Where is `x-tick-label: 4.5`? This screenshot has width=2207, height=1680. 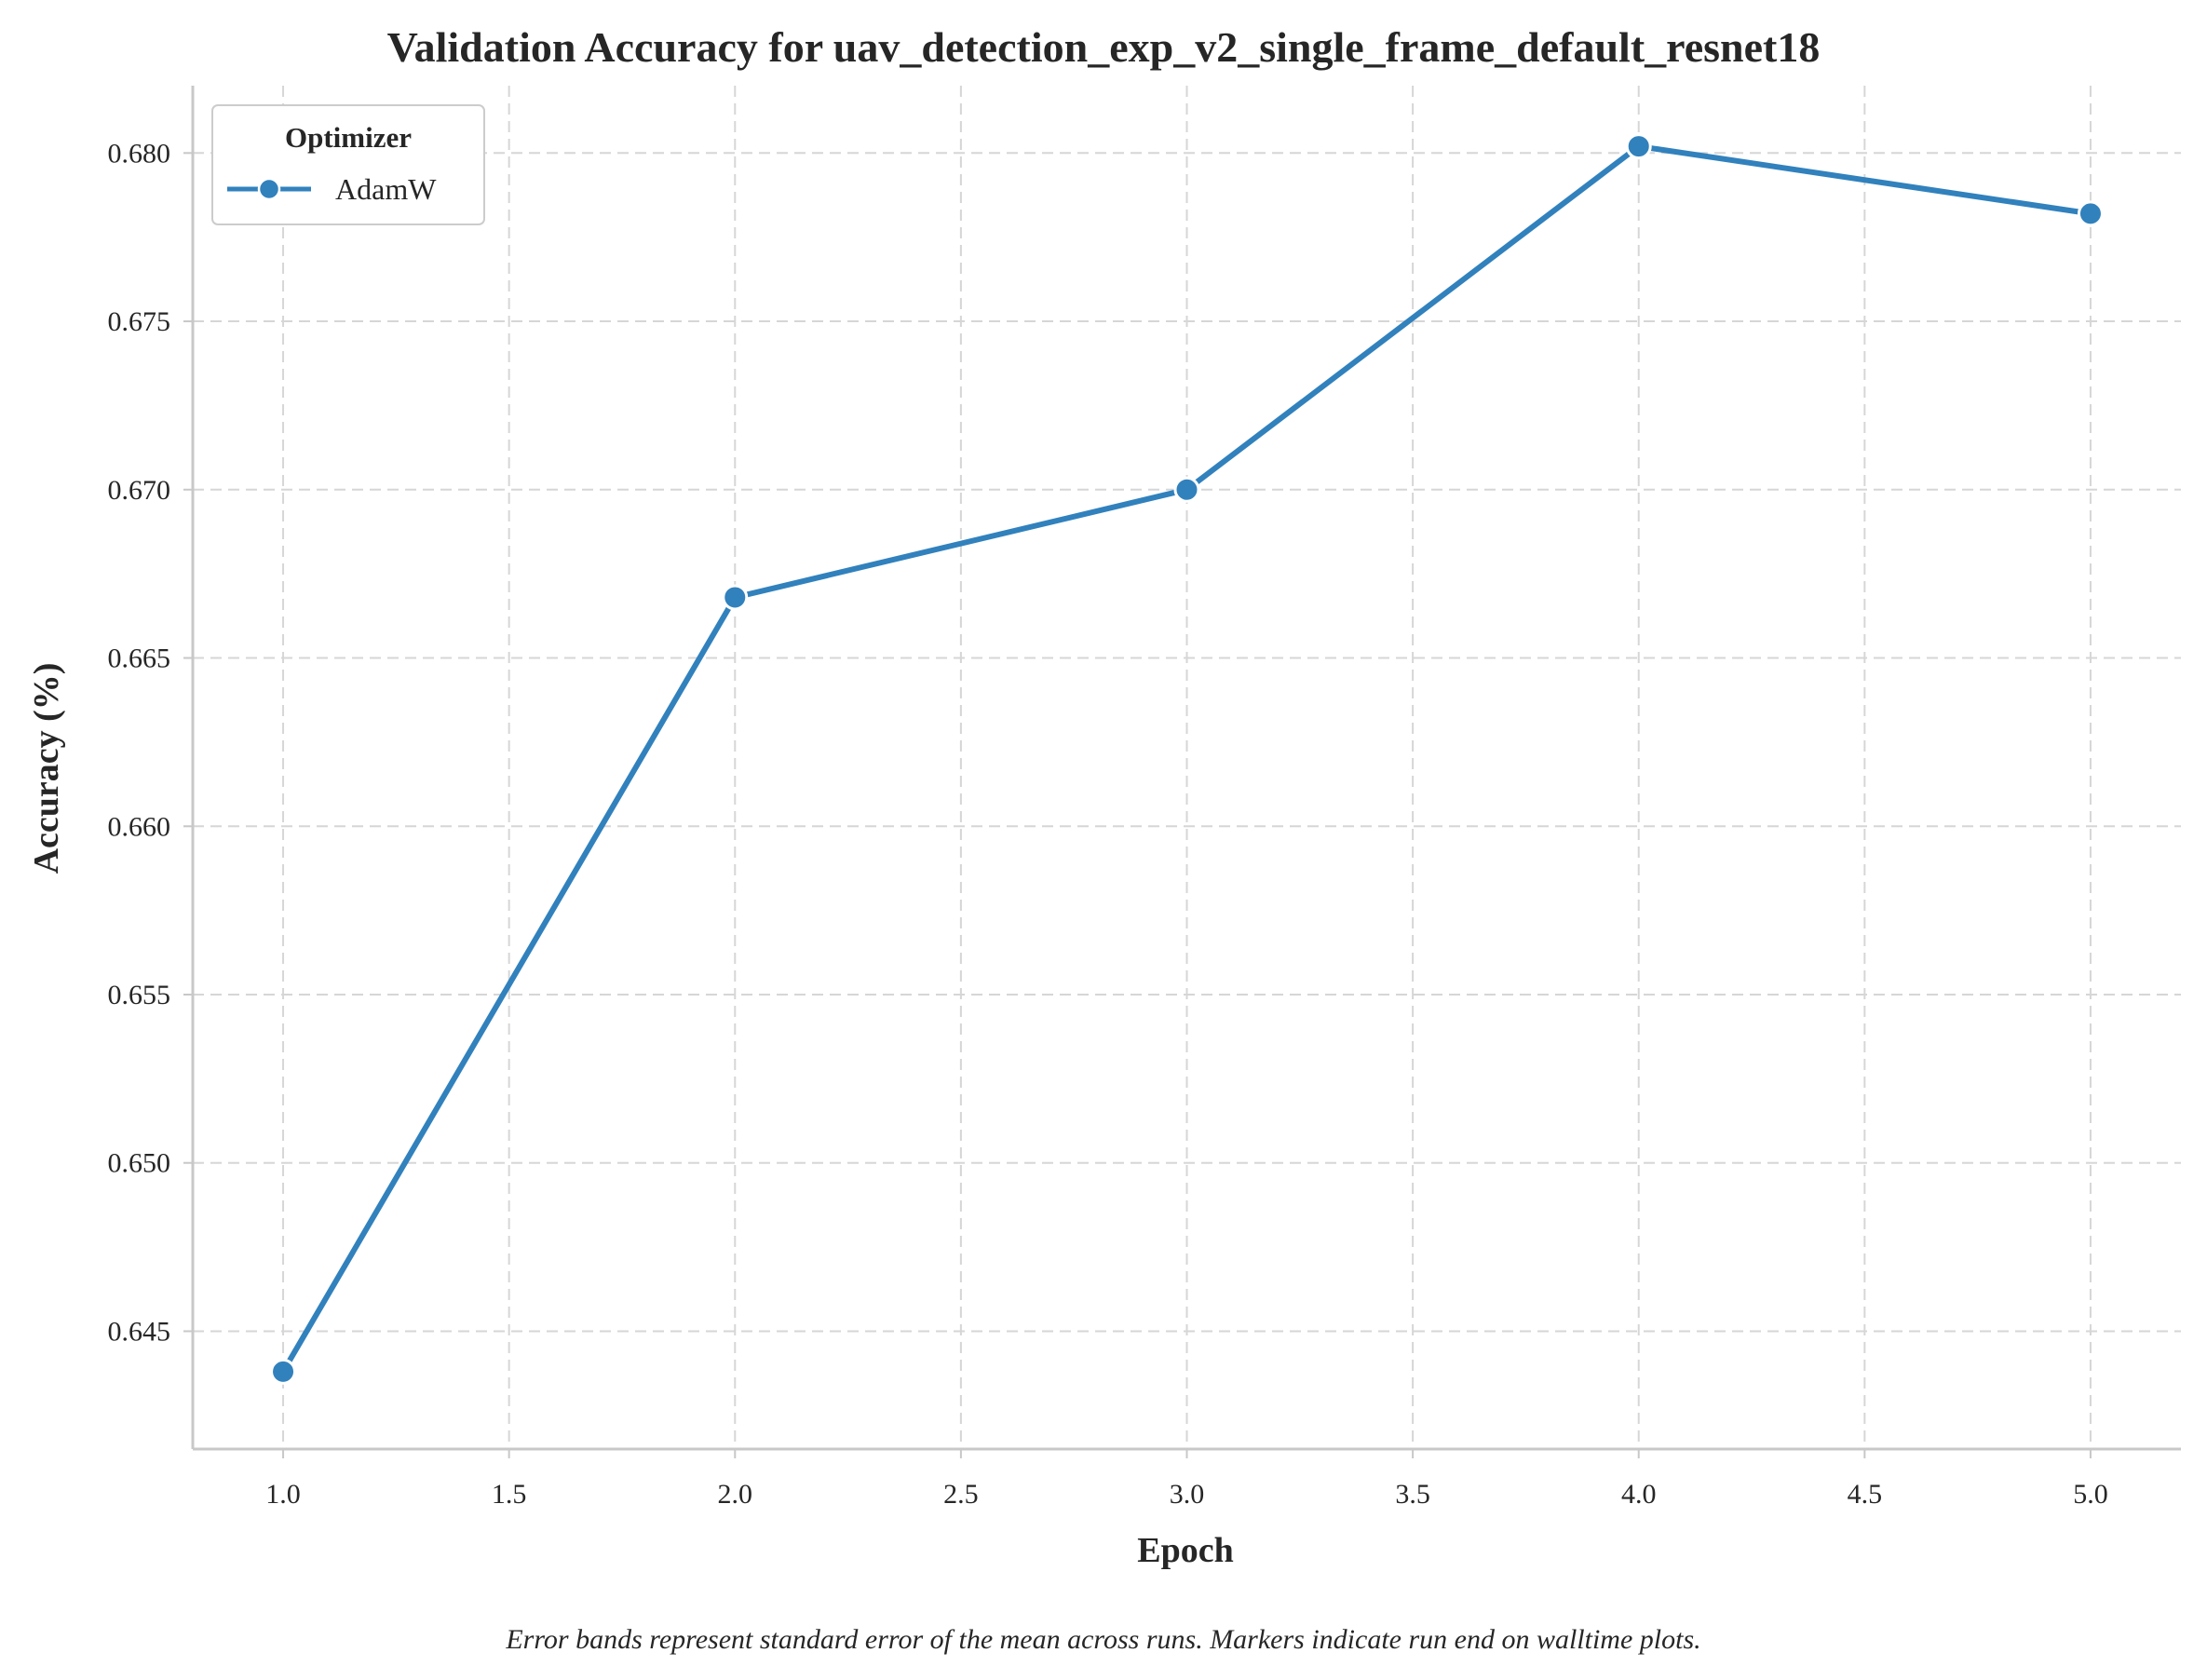 x-tick-label: 4.5 is located at coordinates (1865, 1494).